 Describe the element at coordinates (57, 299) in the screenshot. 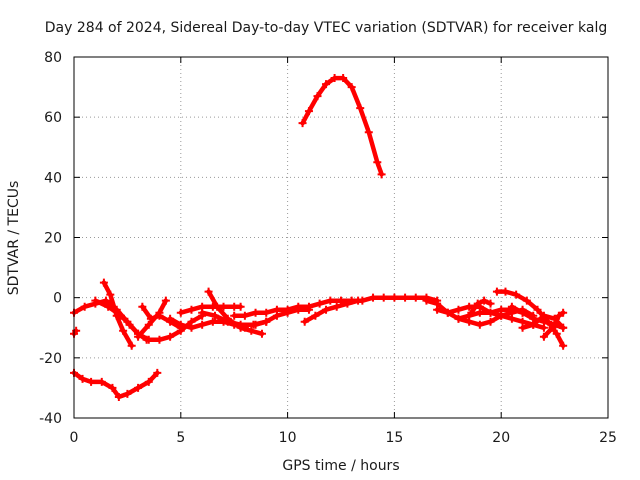

I see `y-tick-label: 0` at that location.